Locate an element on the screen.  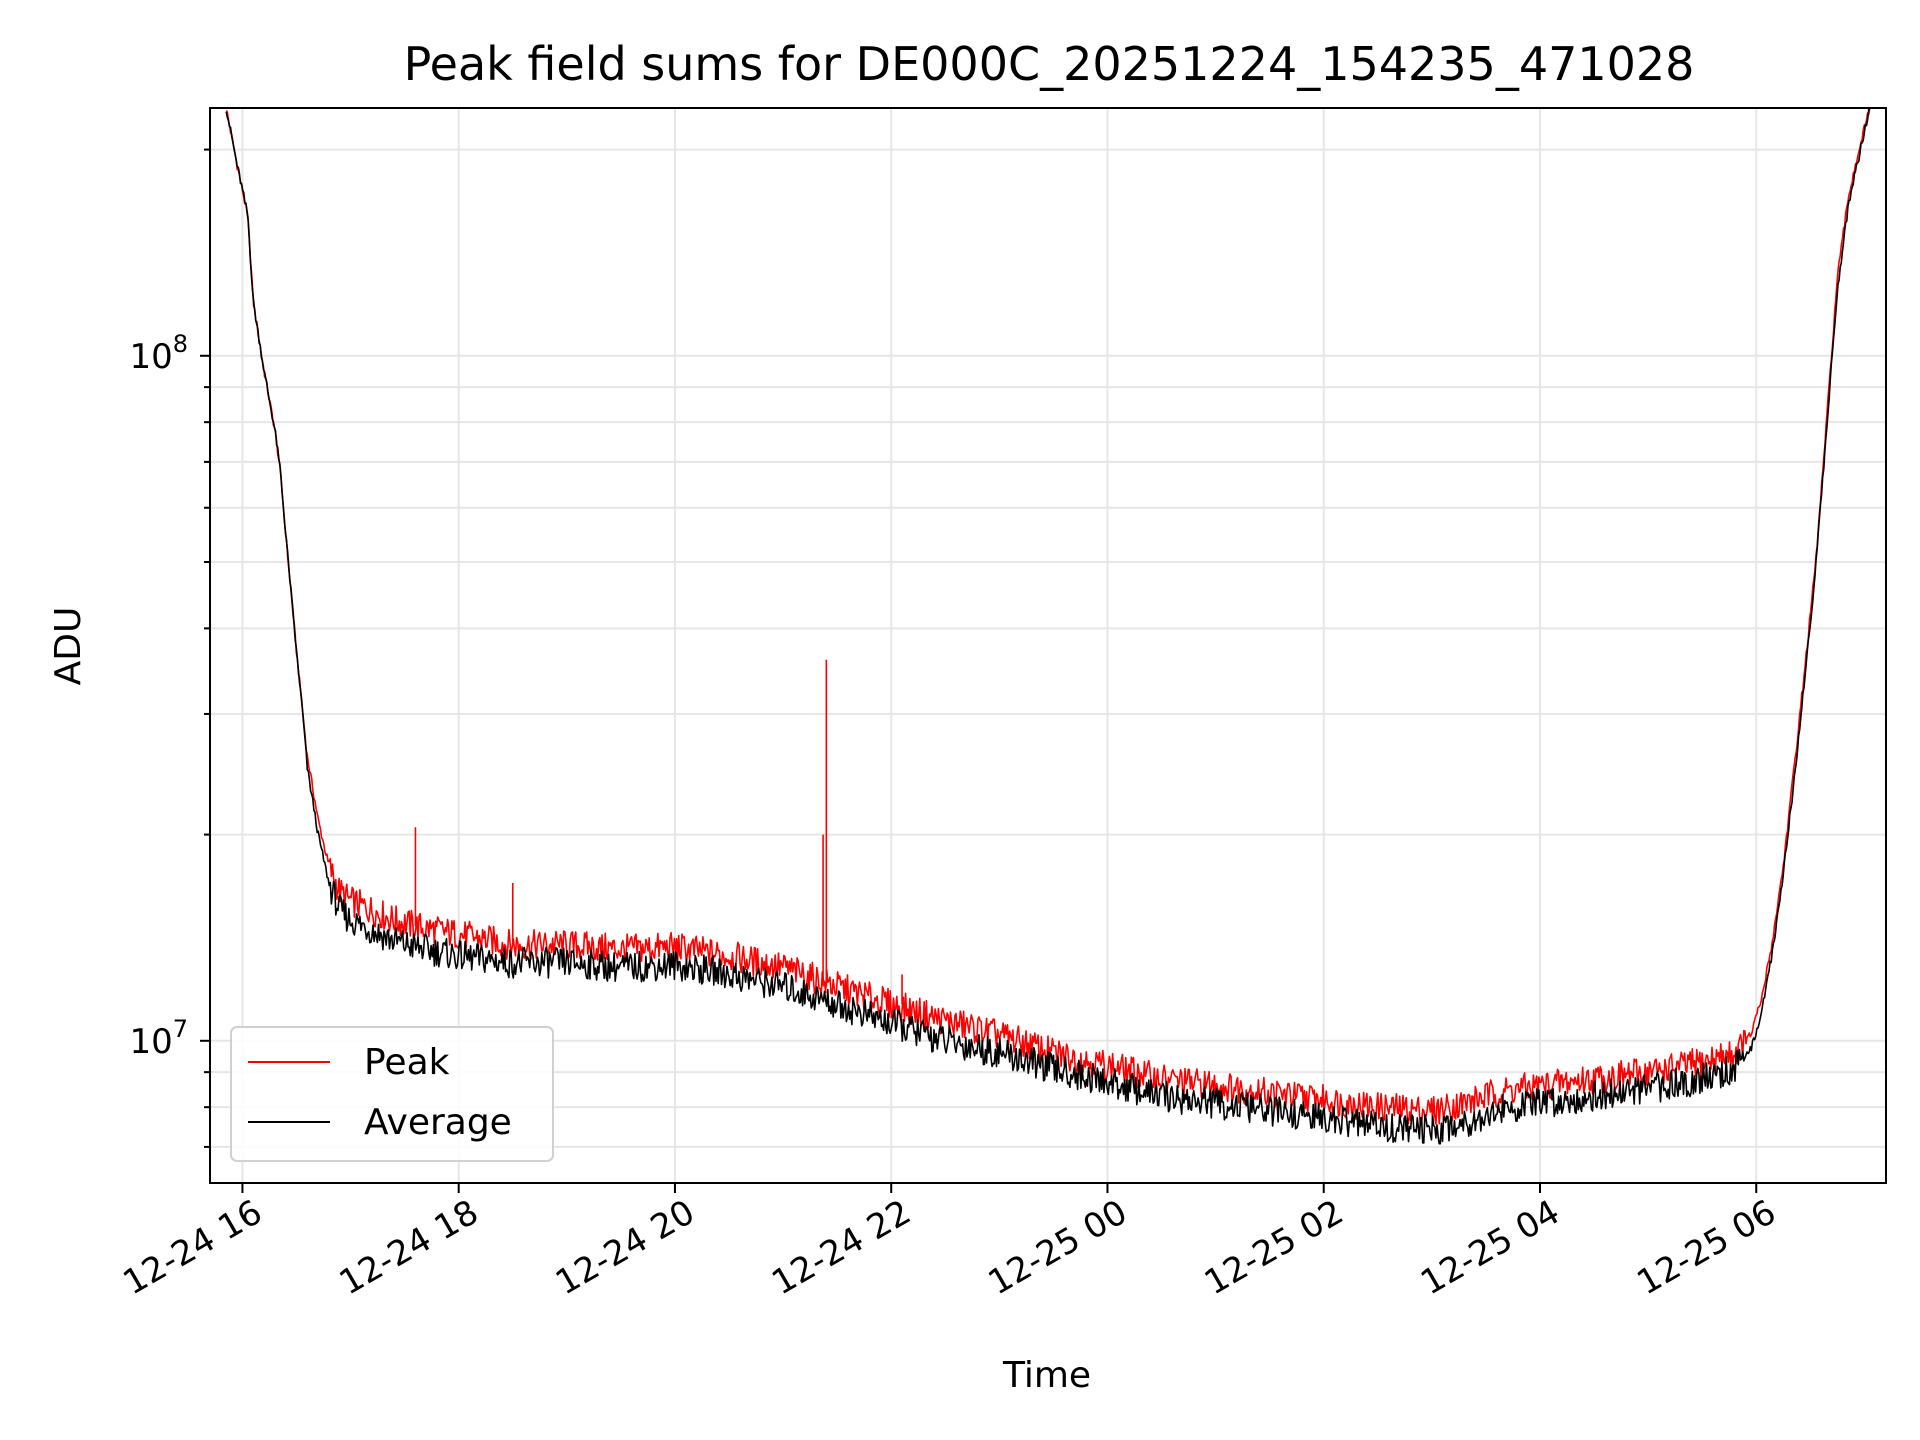
legend: Peak Average is located at coordinates (392, 1094).